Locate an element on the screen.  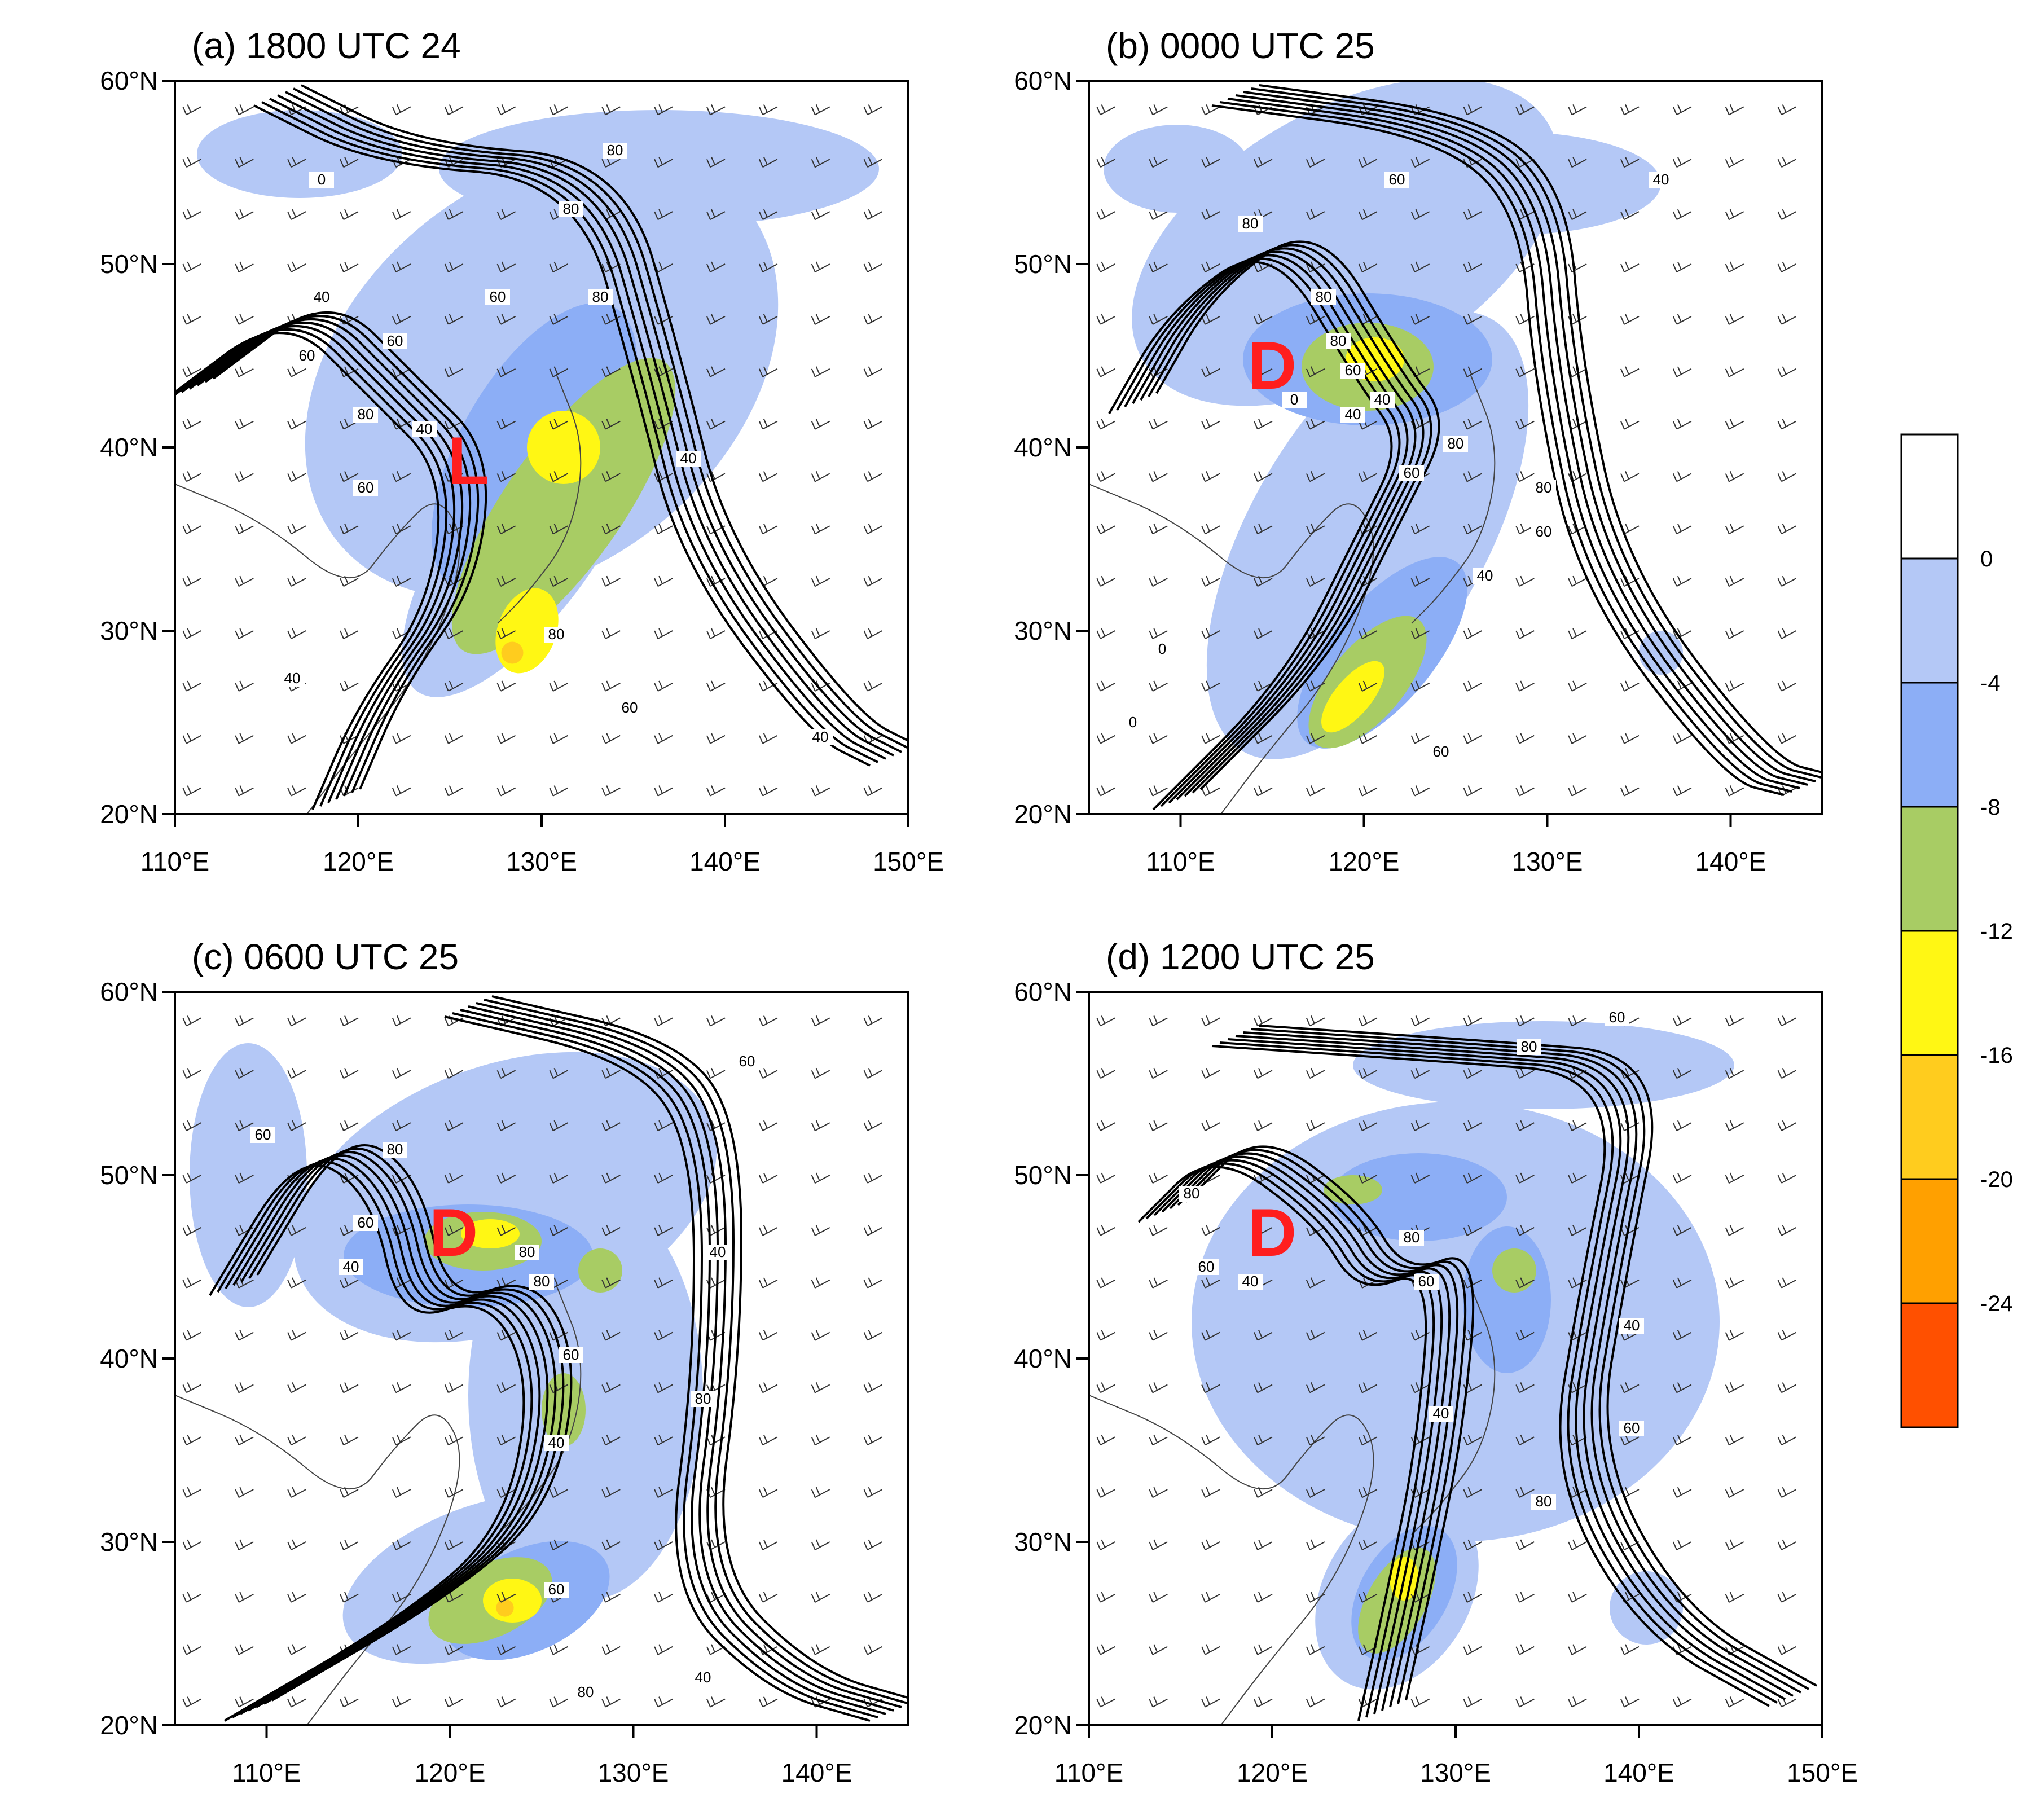
y-tick-label: 50°N is located at coordinates (129, 1175).